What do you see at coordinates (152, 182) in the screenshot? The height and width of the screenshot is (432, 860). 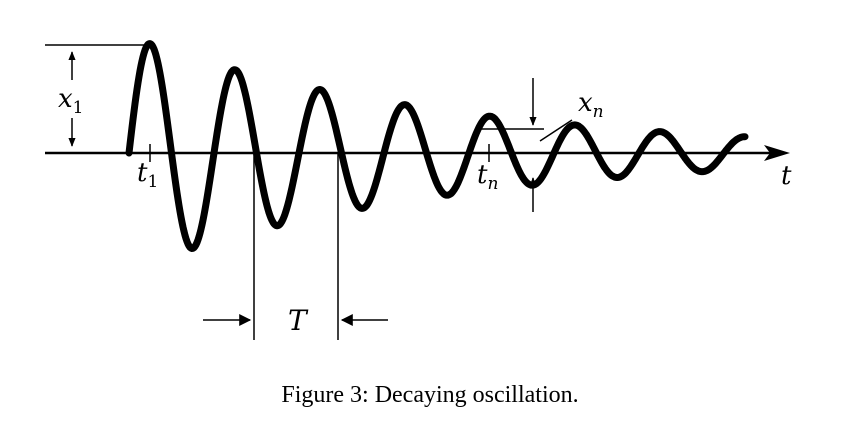 I see `t1-label-sub: 1` at bounding box center [152, 182].